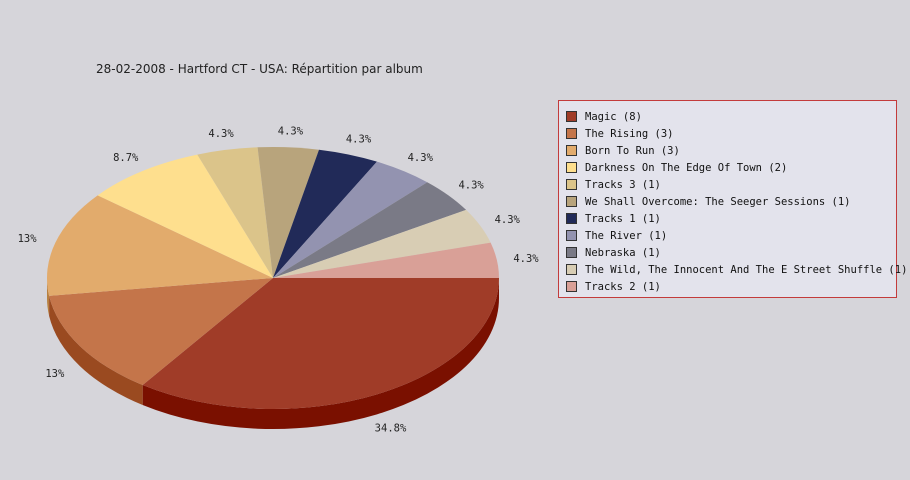  Describe the element at coordinates (731, 235) in the screenshot. I see `legend-item: The River (1)` at that location.